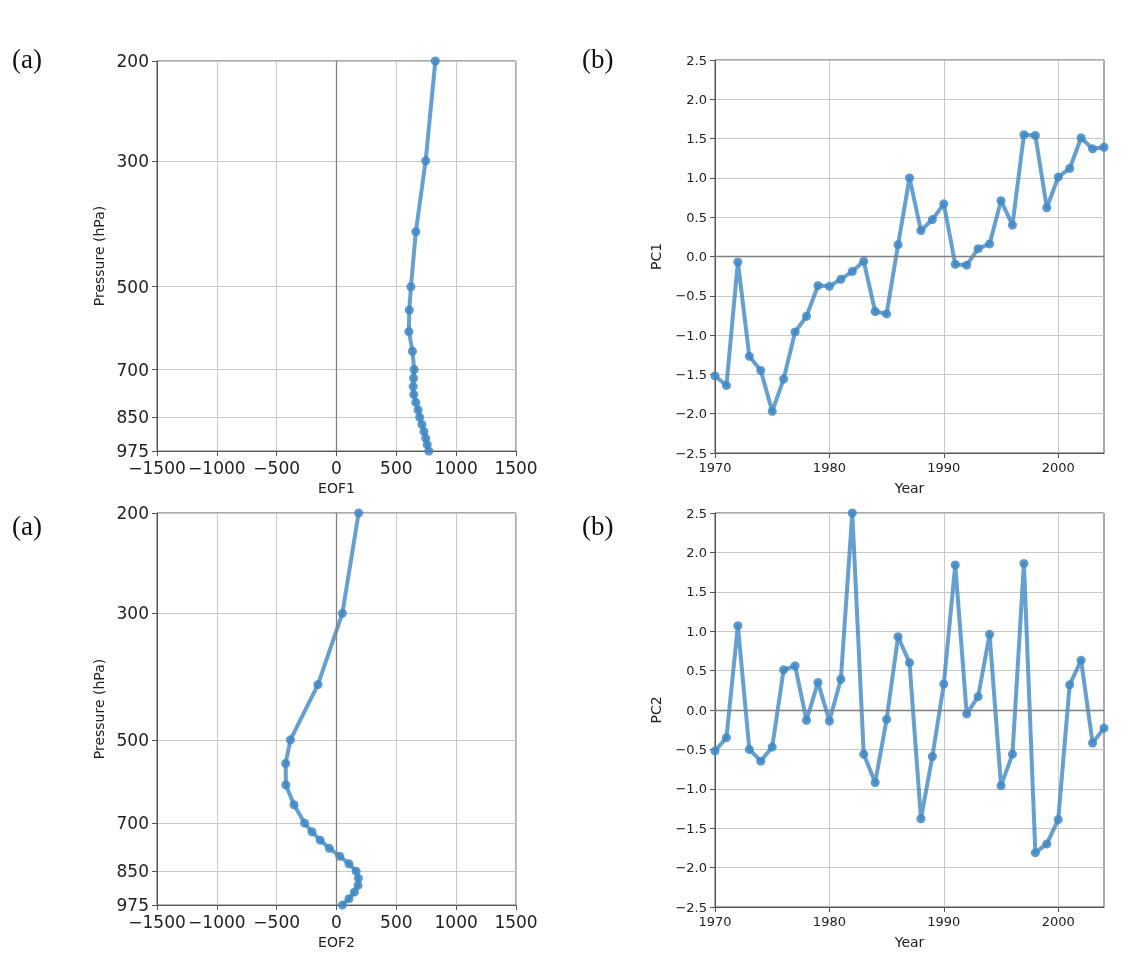 This screenshot has width=1148, height=954. I want to click on x-tick-label: 0, so click(336, 467).